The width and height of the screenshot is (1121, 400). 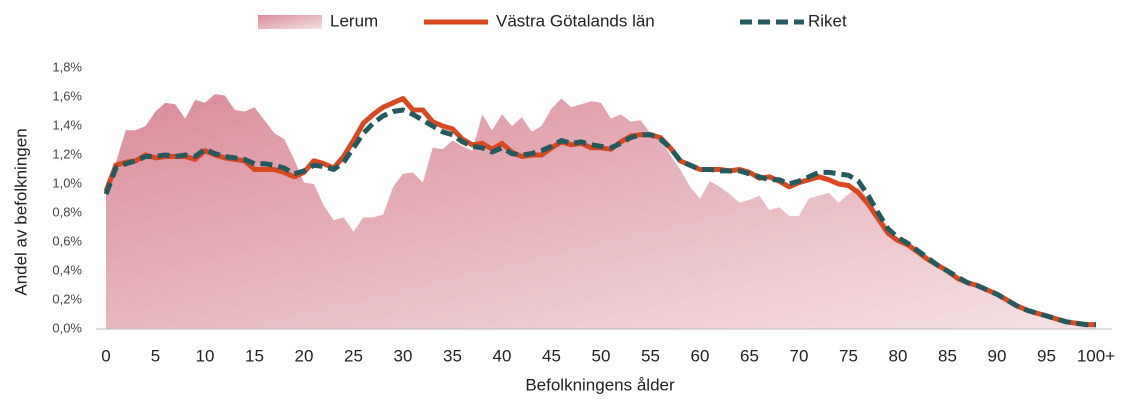 I want to click on x-tick-label: 30, so click(x=403, y=355).